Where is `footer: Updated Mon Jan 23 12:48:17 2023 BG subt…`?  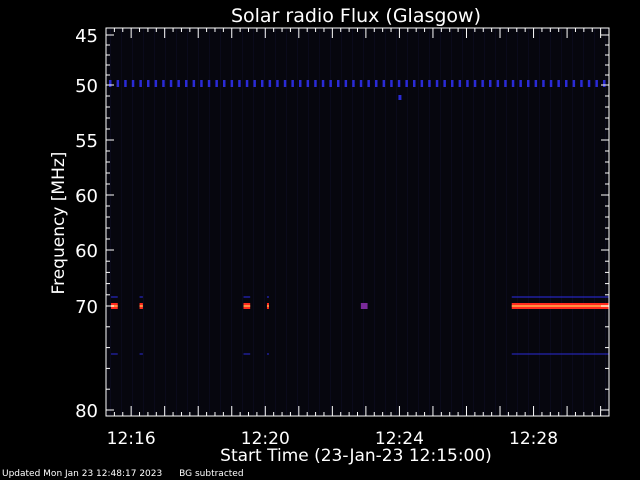
footer: Updated Mon Jan 23 12:48:17 2023 BG subt… is located at coordinates (123, 474).